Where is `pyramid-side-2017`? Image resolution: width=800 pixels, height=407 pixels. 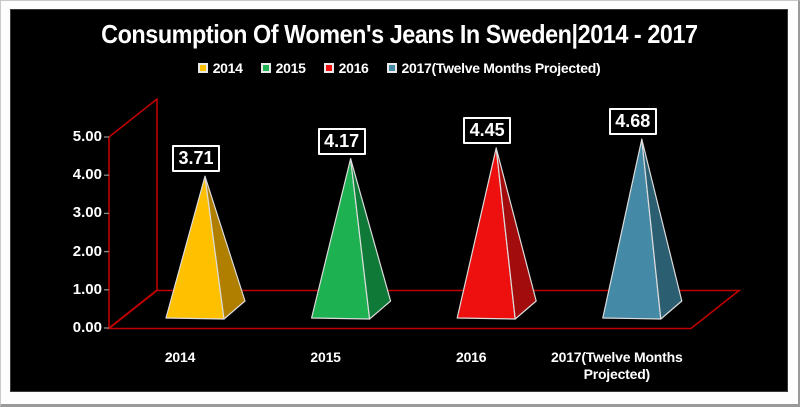 pyramid-side-2017 is located at coordinates (662, 229).